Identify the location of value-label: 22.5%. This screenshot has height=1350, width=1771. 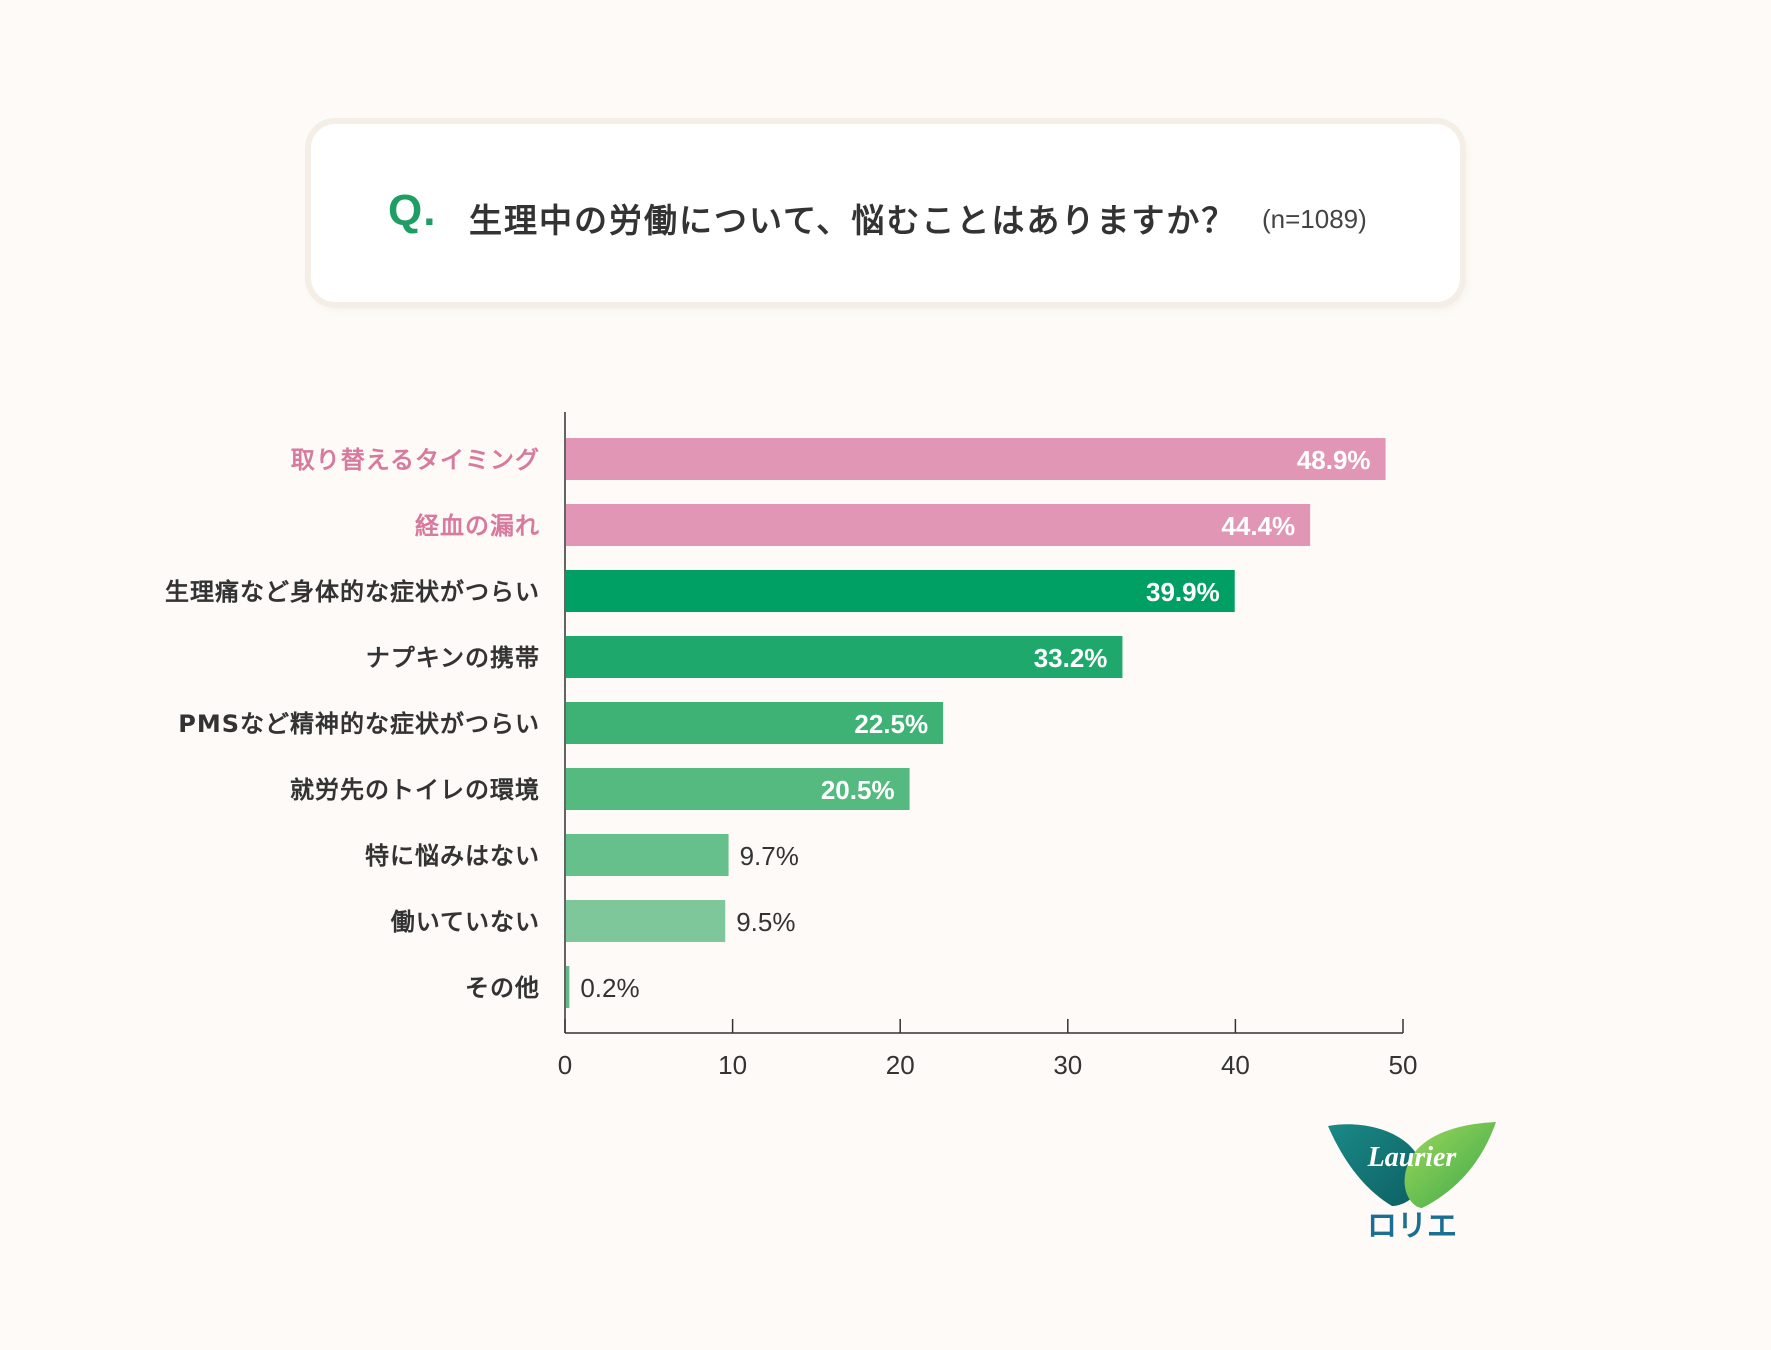
(891, 724).